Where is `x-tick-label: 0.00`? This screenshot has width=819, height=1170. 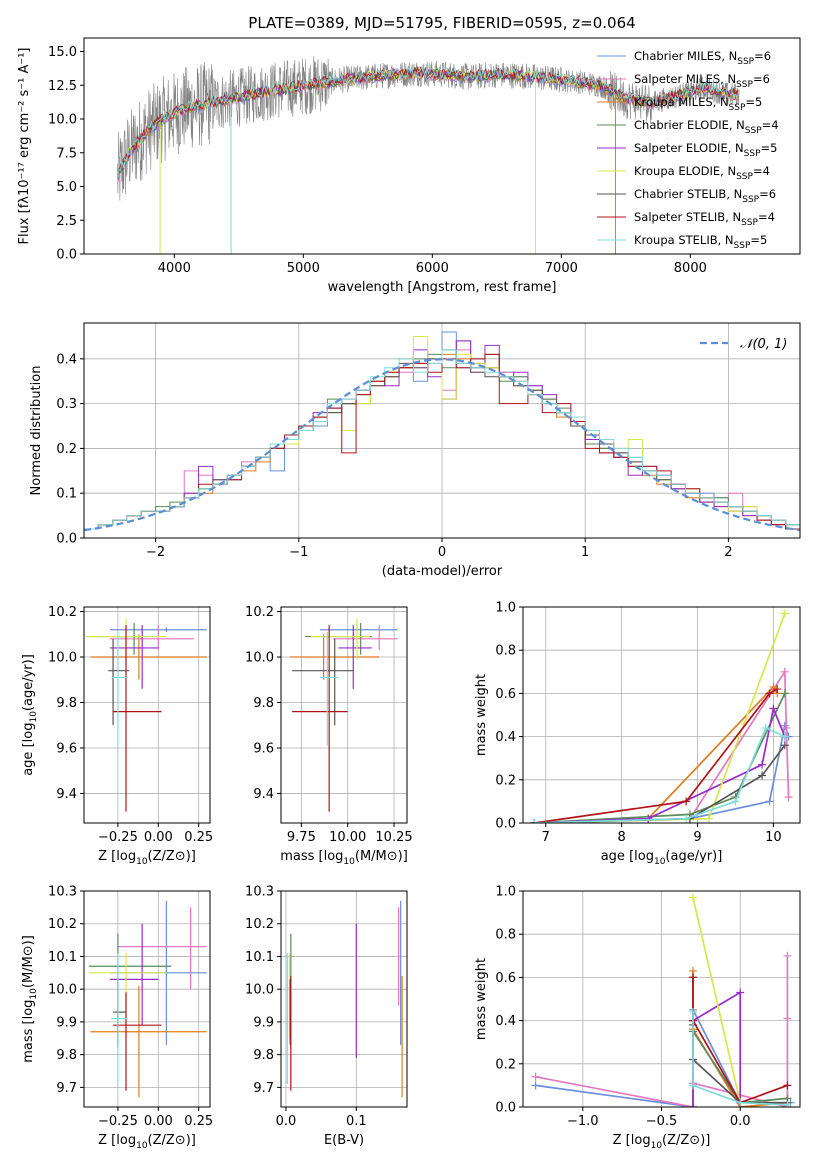 x-tick-label: 0.00 is located at coordinates (158, 1121).